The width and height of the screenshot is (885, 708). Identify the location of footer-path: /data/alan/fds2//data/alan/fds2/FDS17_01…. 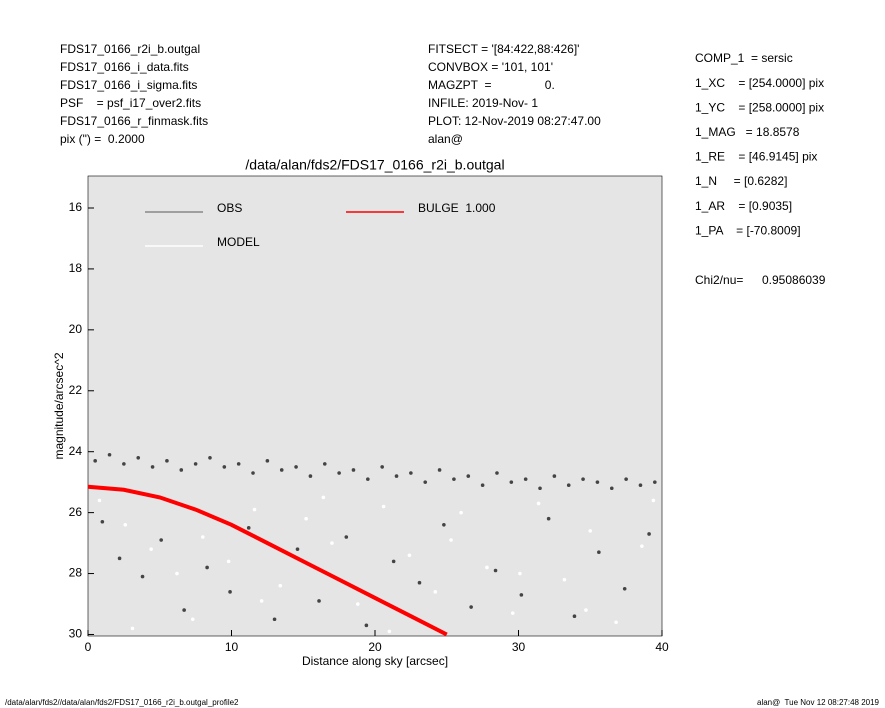
(122, 702).